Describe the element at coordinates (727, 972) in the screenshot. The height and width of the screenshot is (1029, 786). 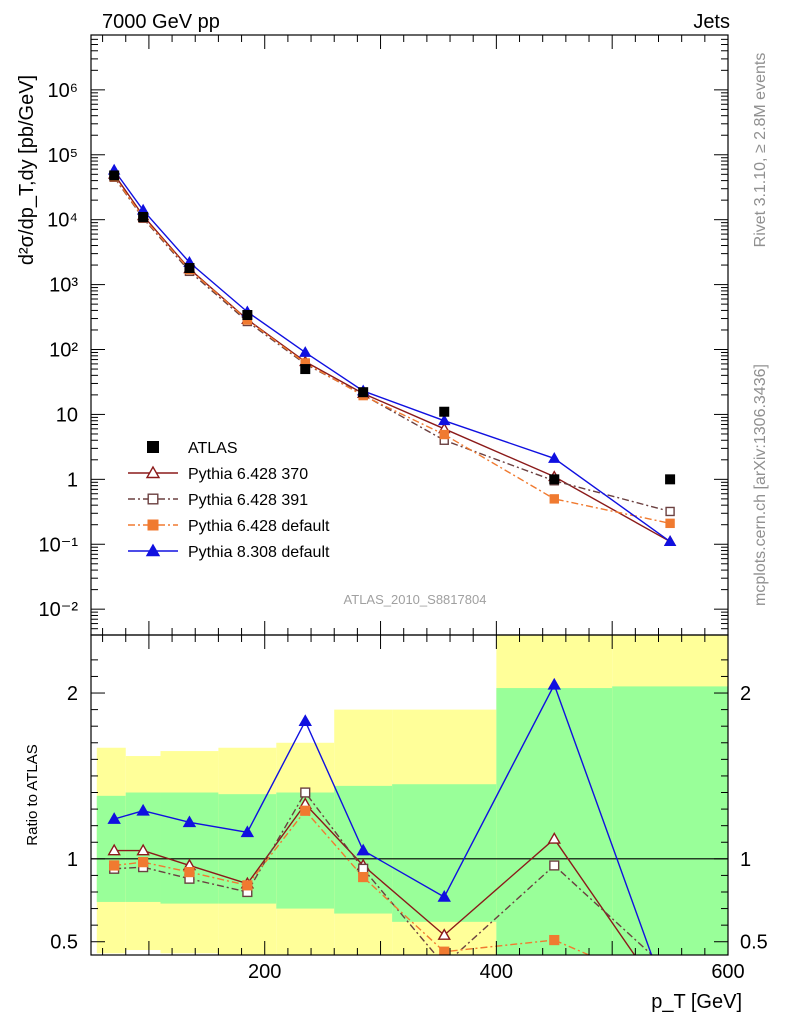
I see `x-tick-label: 600` at that location.